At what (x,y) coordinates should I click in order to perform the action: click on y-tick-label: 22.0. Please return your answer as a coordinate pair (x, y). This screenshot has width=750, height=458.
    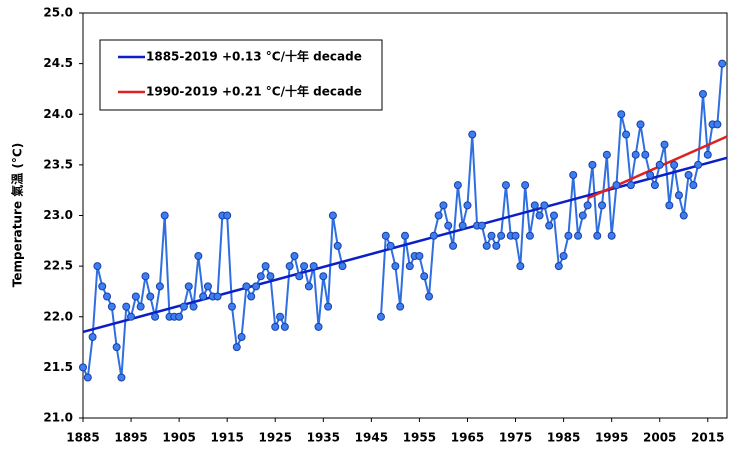
    Looking at the image, I should click on (58, 316).